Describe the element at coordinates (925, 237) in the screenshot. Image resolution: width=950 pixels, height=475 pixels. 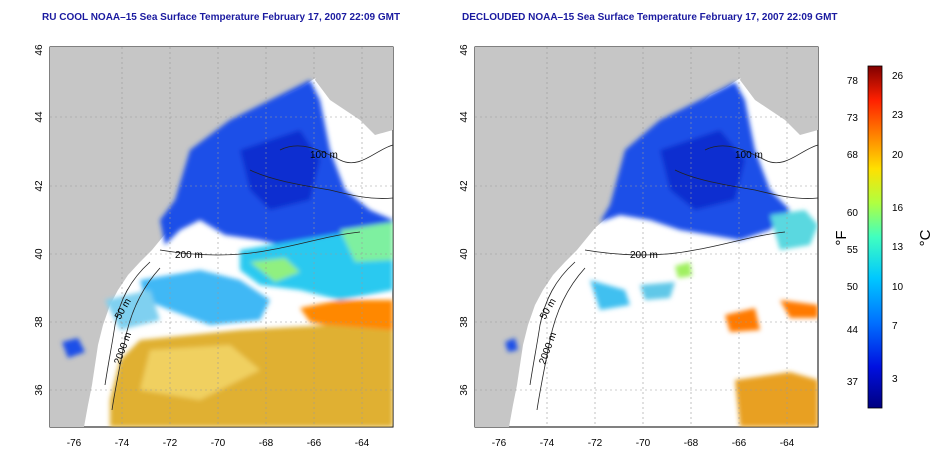
I see `celsius-label: °C` at that location.